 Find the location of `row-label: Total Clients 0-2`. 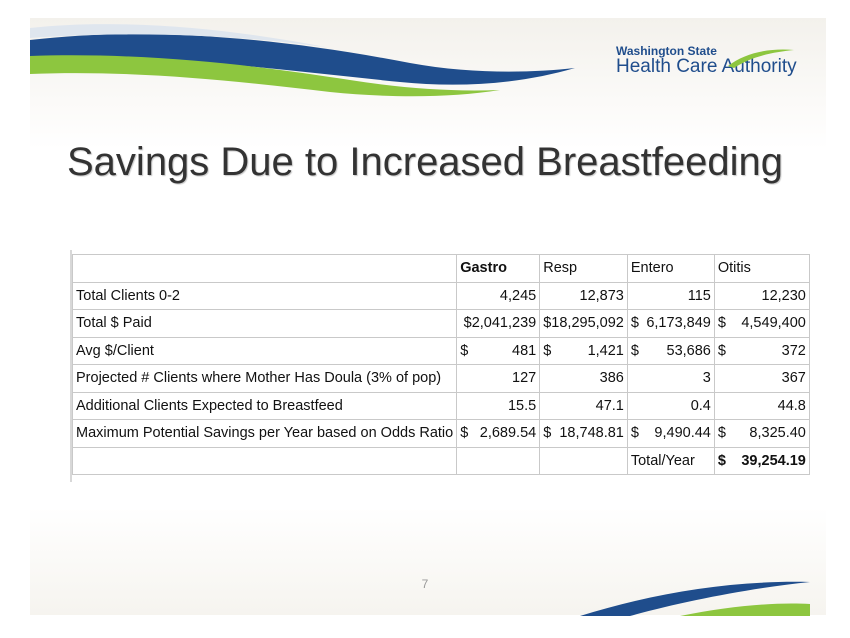

row-label: Total Clients 0-2 is located at coordinates (264, 295).